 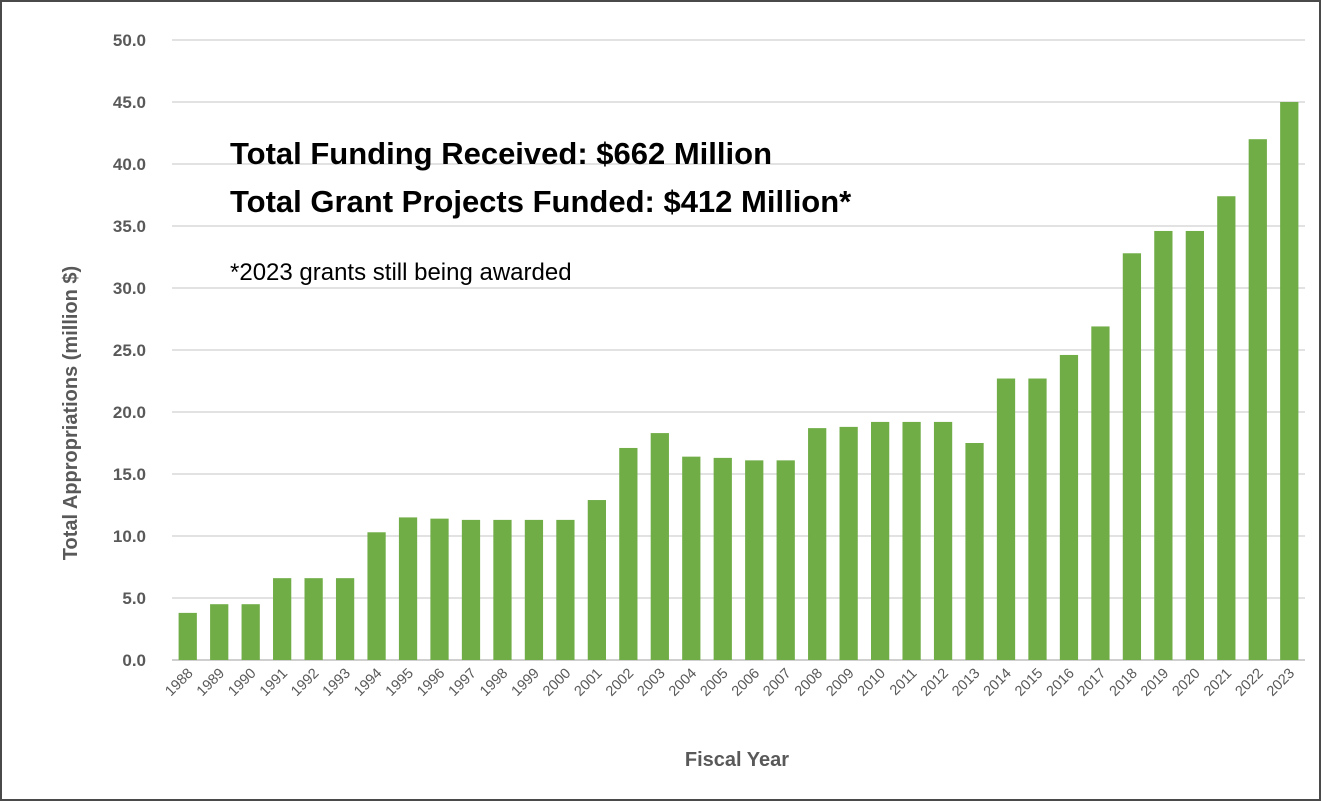 What do you see at coordinates (589, 683) in the screenshot?
I see `x-tick-label: 2001` at bounding box center [589, 683].